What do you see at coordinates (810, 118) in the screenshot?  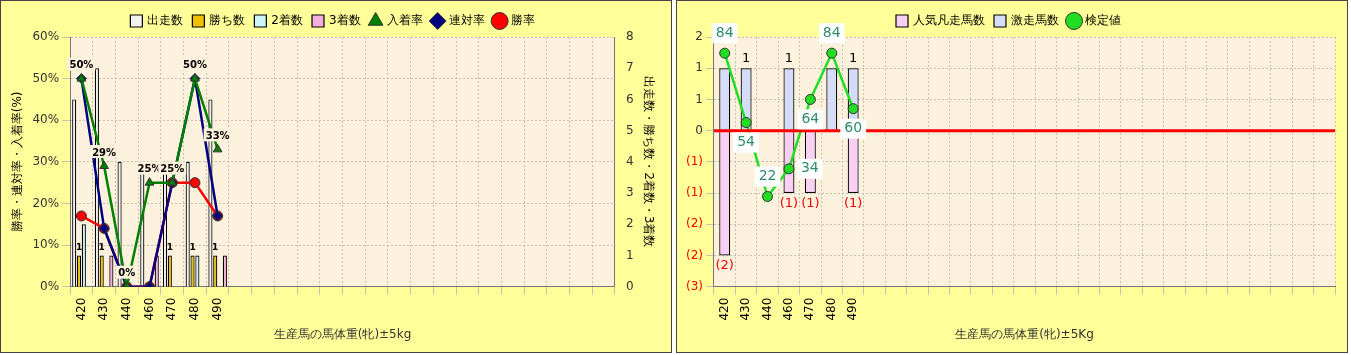 I see `data-label: 64` at bounding box center [810, 118].